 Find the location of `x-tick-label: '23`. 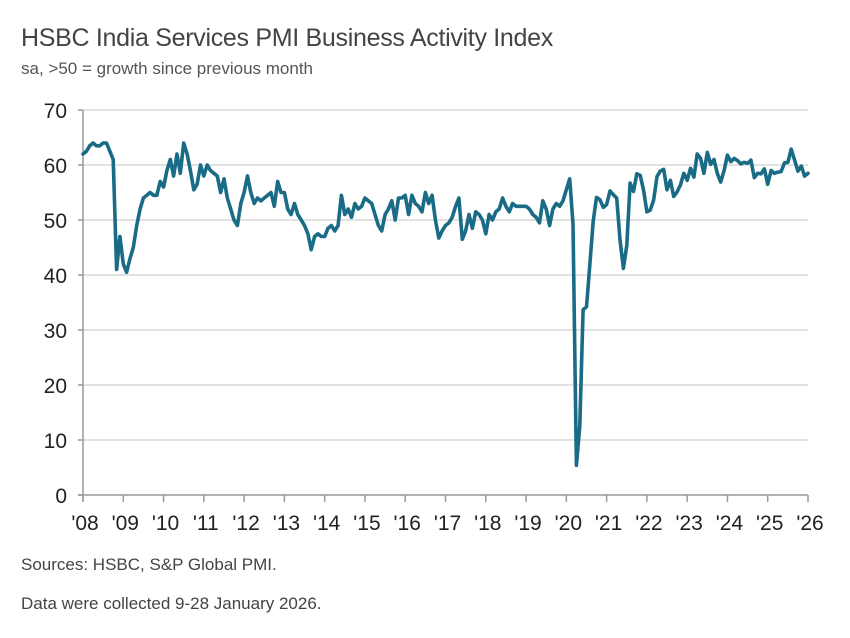

x-tick-label: '23 is located at coordinates (688, 523).